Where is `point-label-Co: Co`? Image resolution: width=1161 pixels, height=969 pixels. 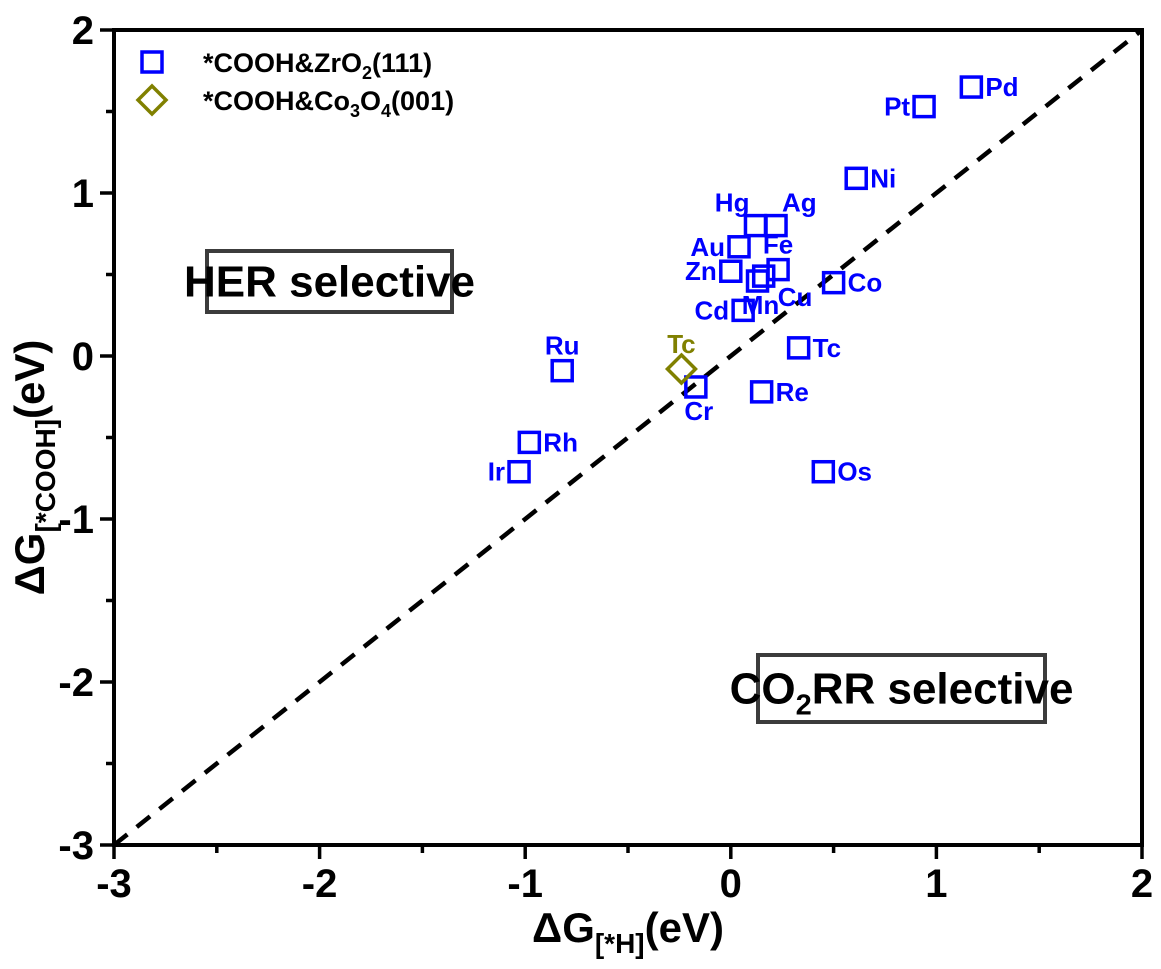
point-label-Co: Co is located at coordinates (865, 283).